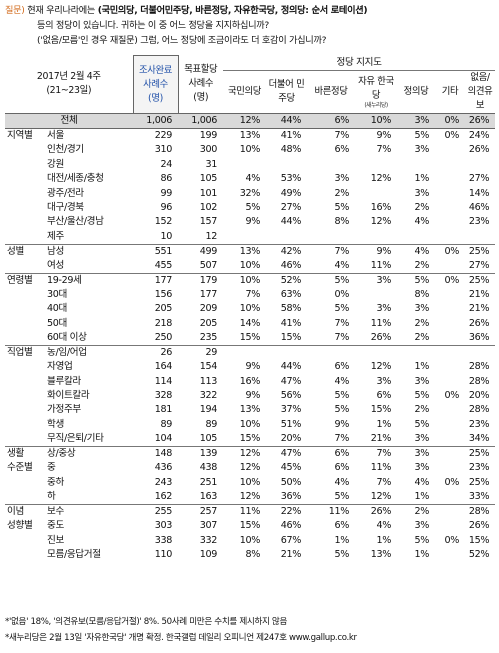 Image resolution: width=499 pixels, height=653 pixels. I want to click on row-n-weighted: 332, so click(208, 540).